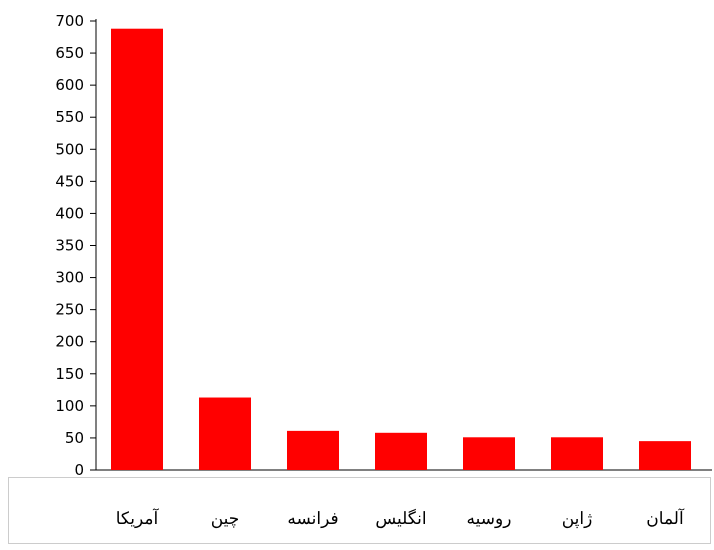 This screenshot has height=550, width=714. Describe the element at coordinates (69, 85) in the screenshot. I see `y-tick-label: 600` at that location.